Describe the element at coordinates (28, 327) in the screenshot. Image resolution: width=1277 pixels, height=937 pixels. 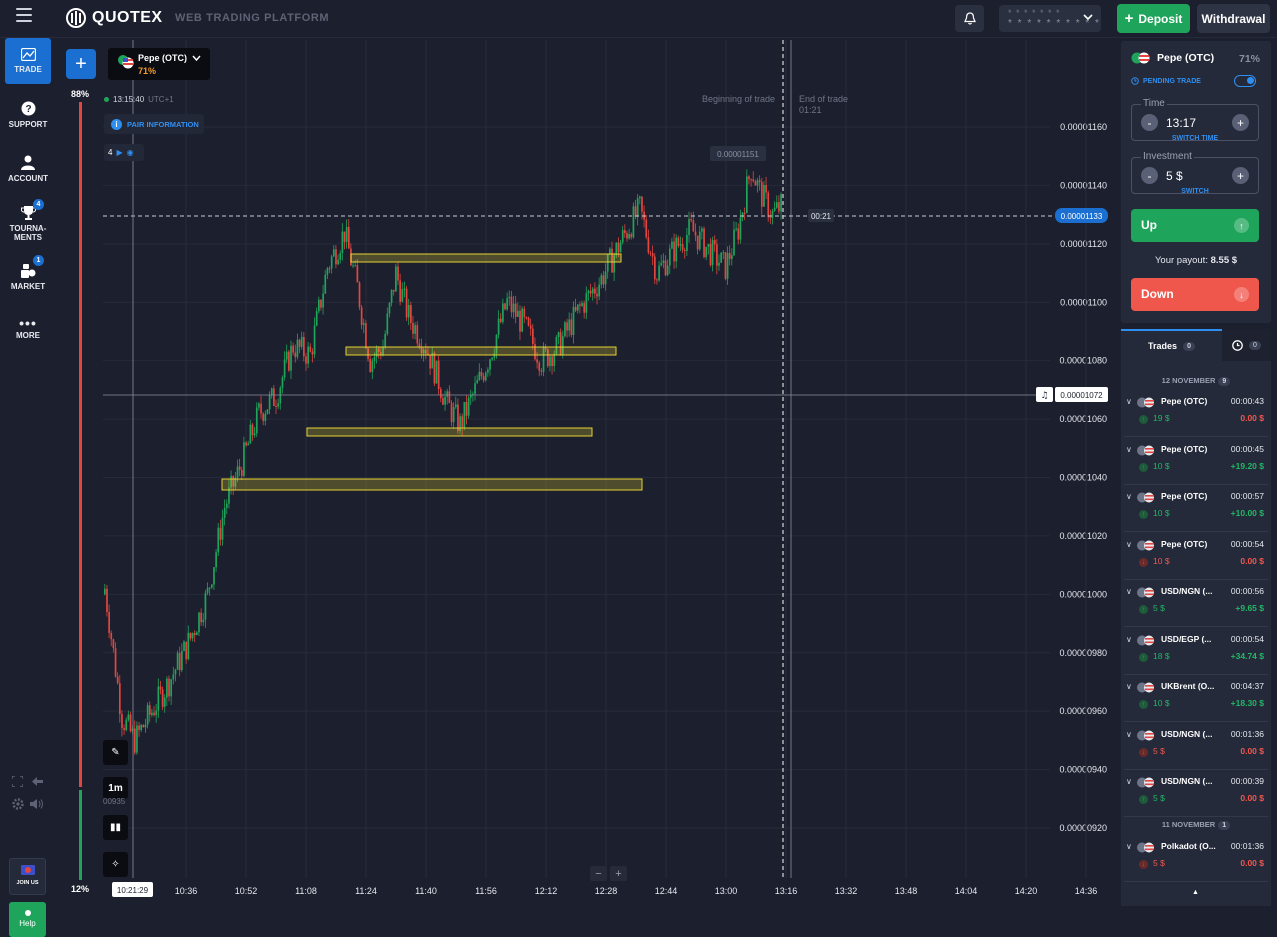
I see `nav-more: ••• MORE` at that location.